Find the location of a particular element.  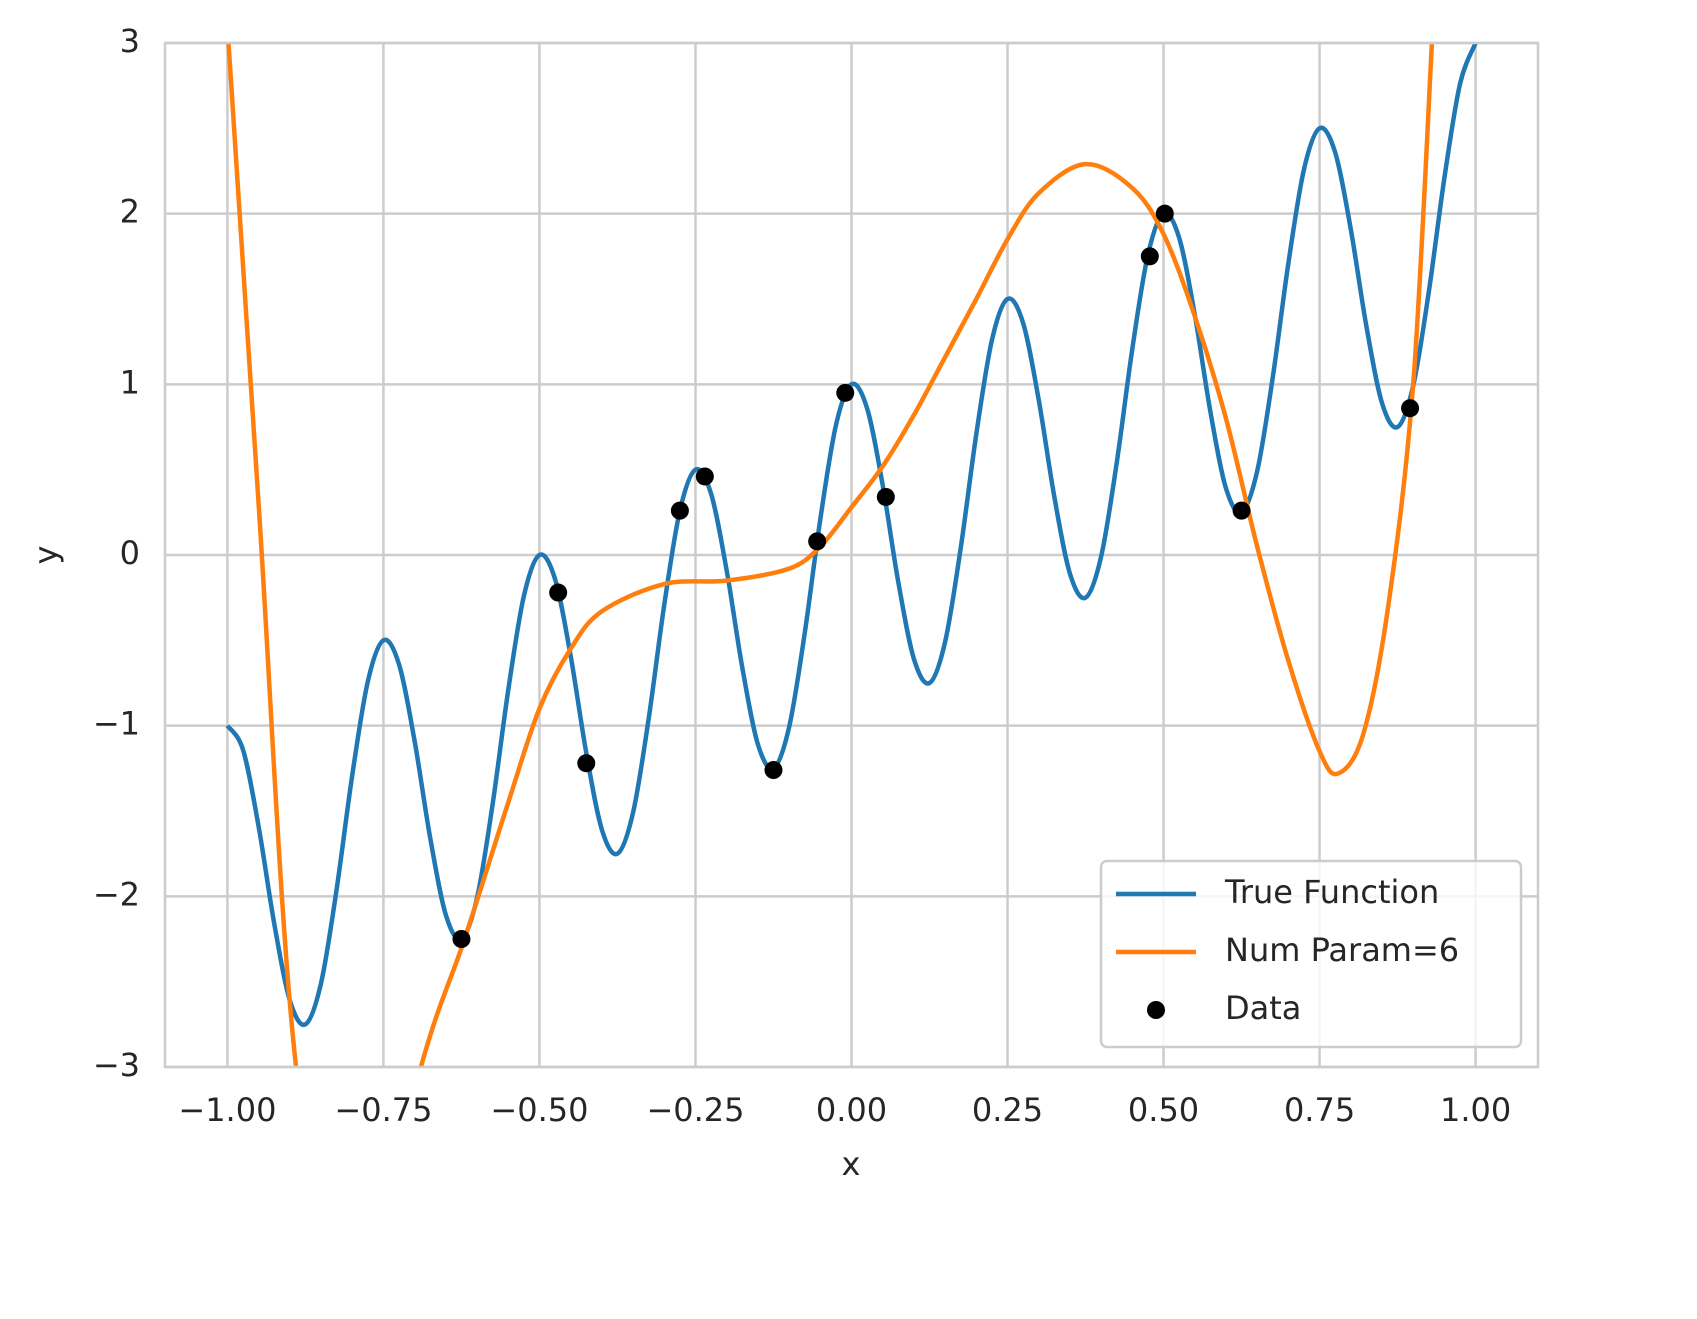

y-tick-label: 0 is located at coordinates (130, 553).